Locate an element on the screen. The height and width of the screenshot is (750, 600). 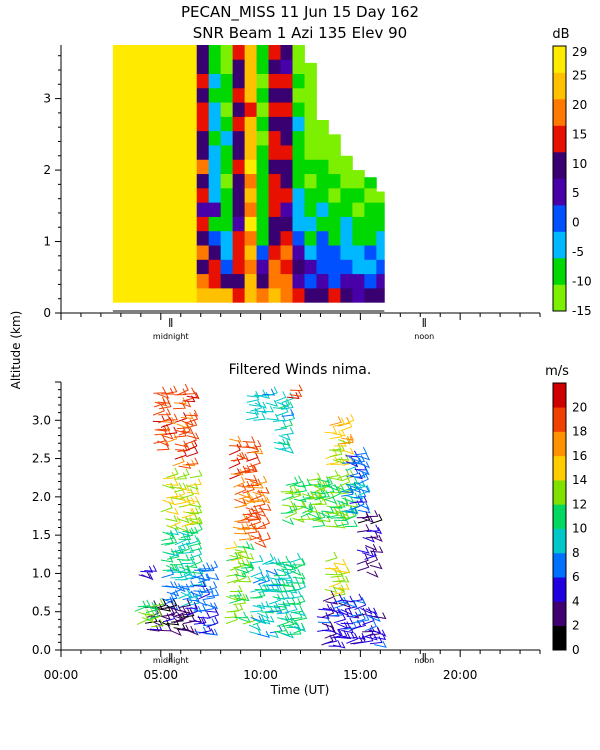
colorbar-swatch is located at coordinates (559, 565).